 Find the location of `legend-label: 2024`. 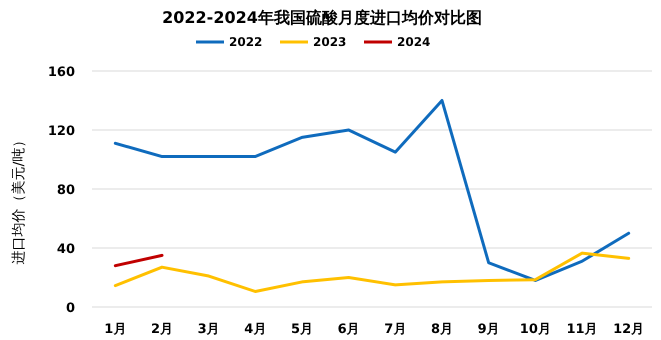

legend-label: 2024 is located at coordinates (413, 42).